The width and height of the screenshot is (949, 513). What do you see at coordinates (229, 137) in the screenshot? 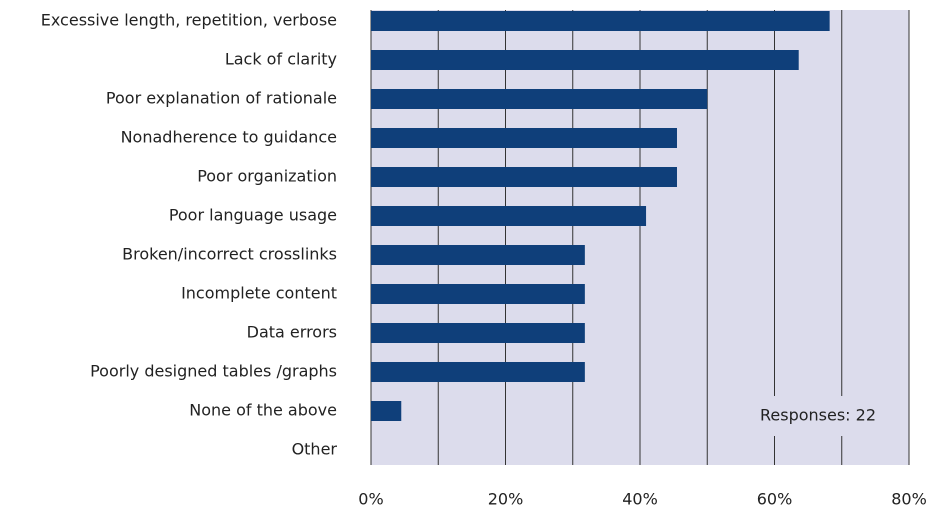
I see `y-tick-label: Nonadherence to guidance` at bounding box center [229, 137].